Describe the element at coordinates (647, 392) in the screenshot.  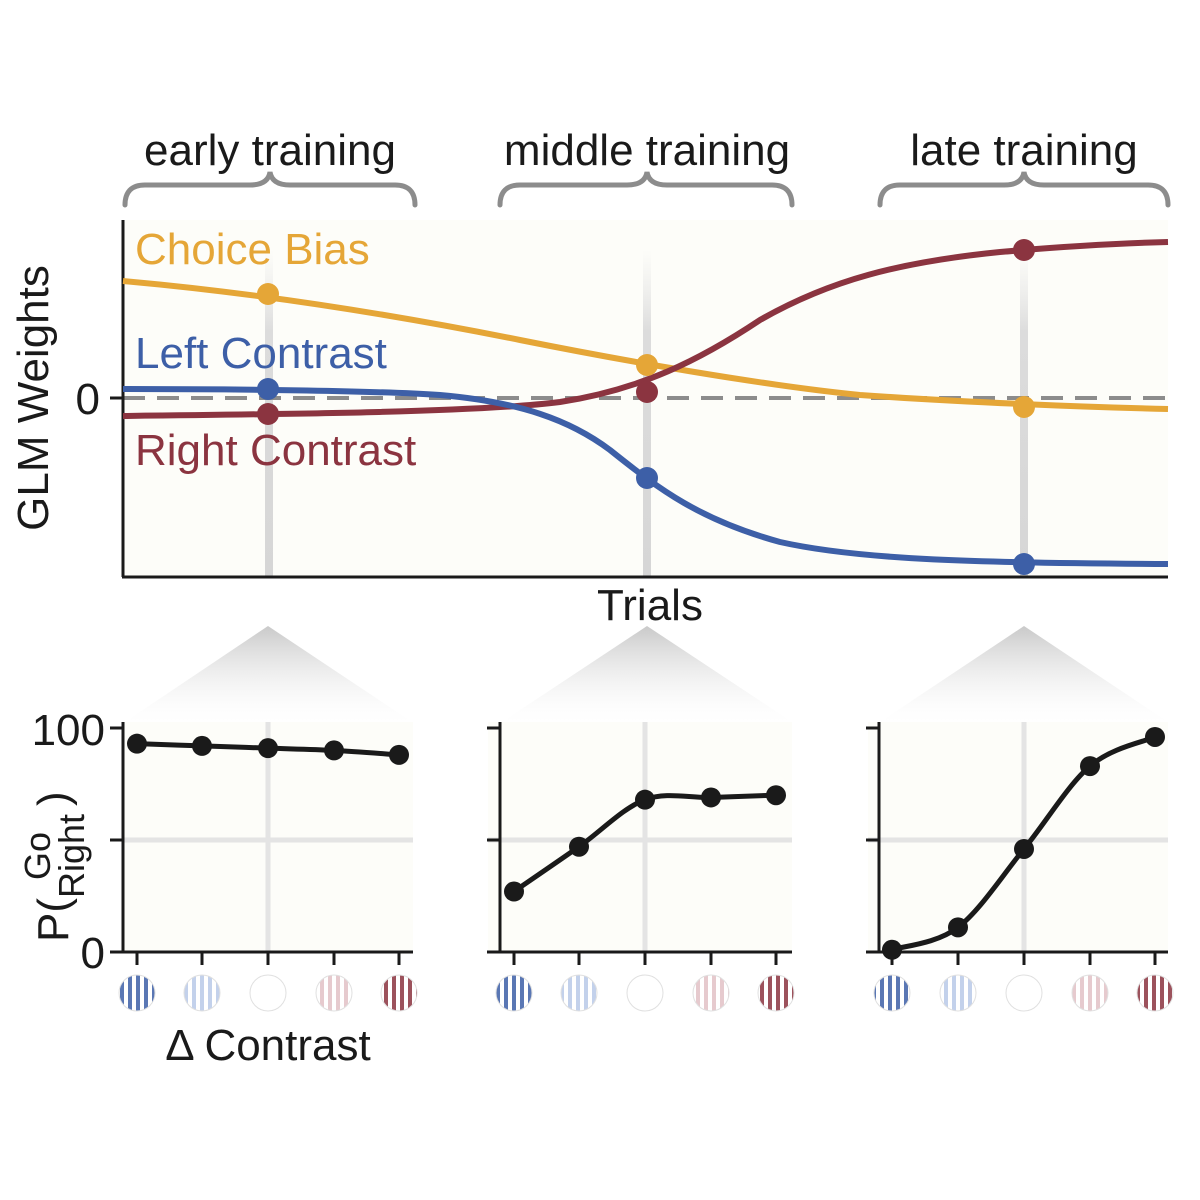
I see `right-contrast-dot-middle` at that location.